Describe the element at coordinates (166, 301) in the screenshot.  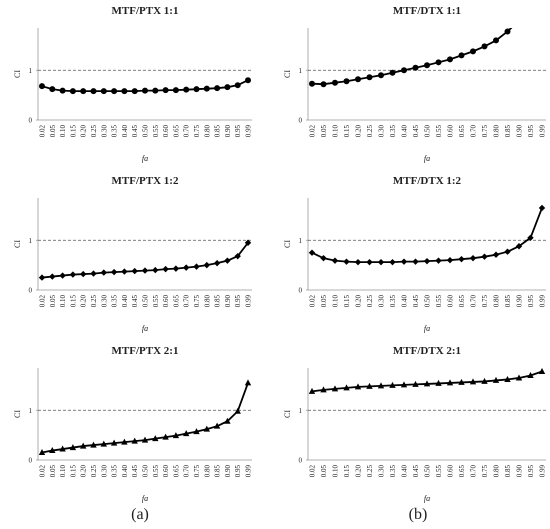
I see `x-tick-label: 0.60` at that location.